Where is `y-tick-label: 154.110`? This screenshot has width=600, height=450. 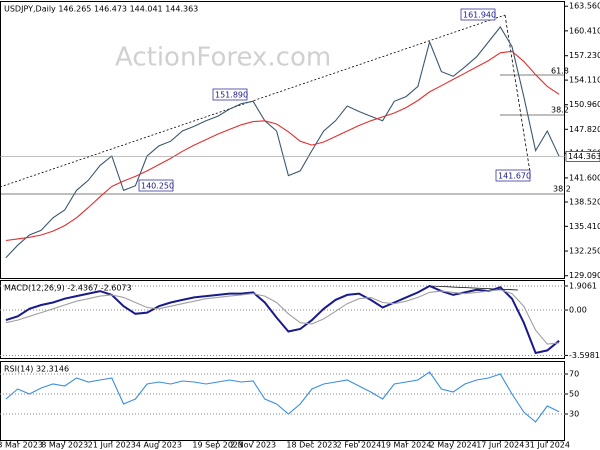
y-tick-label: 154.110 is located at coordinates (584, 80).